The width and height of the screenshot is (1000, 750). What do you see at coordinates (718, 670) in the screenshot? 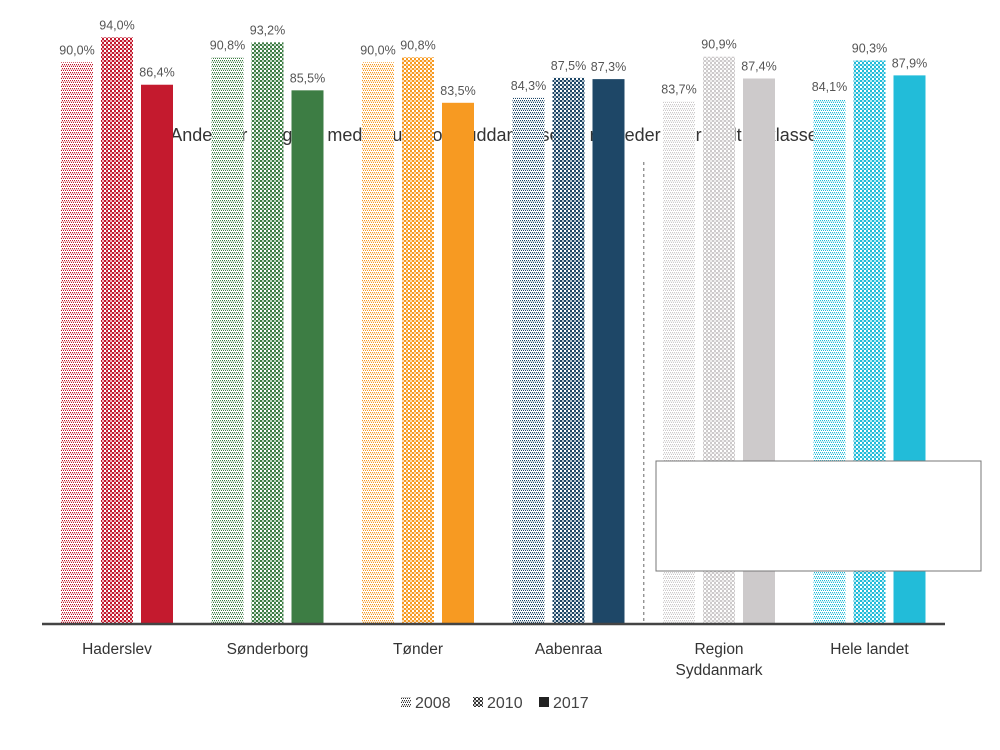
I see `category-label-4-line1: Syddanmark` at bounding box center [718, 670].